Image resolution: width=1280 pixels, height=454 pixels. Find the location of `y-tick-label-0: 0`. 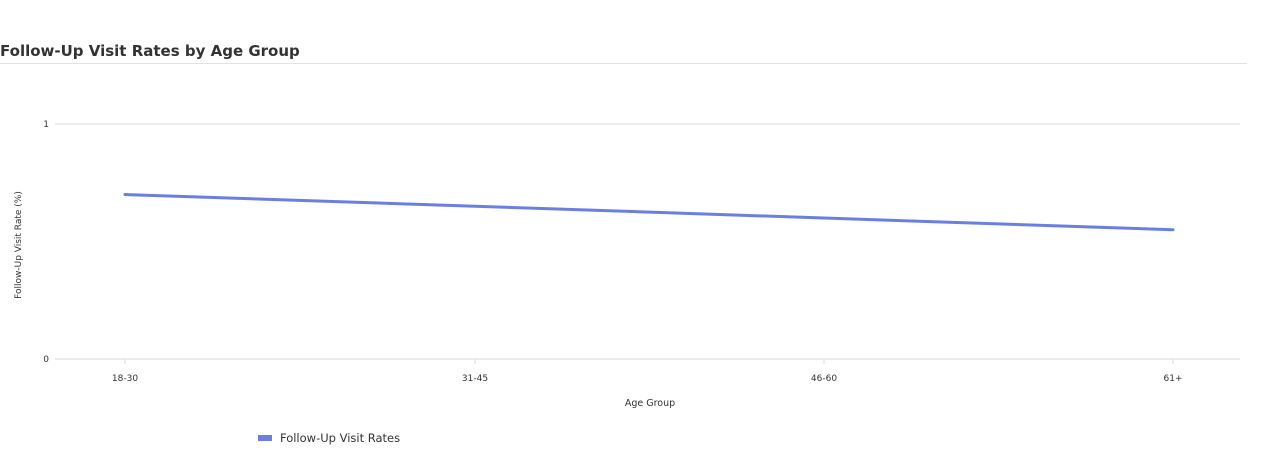

y-tick-label-0: 0 is located at coordinates (46, 360).